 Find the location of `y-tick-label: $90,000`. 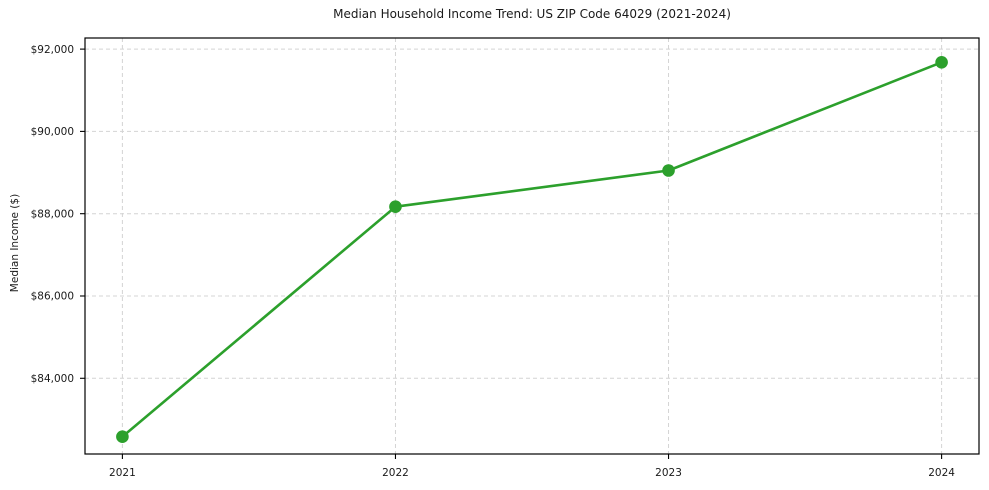

y-tick-label: $90,000 is located at coordinates (52, 132).